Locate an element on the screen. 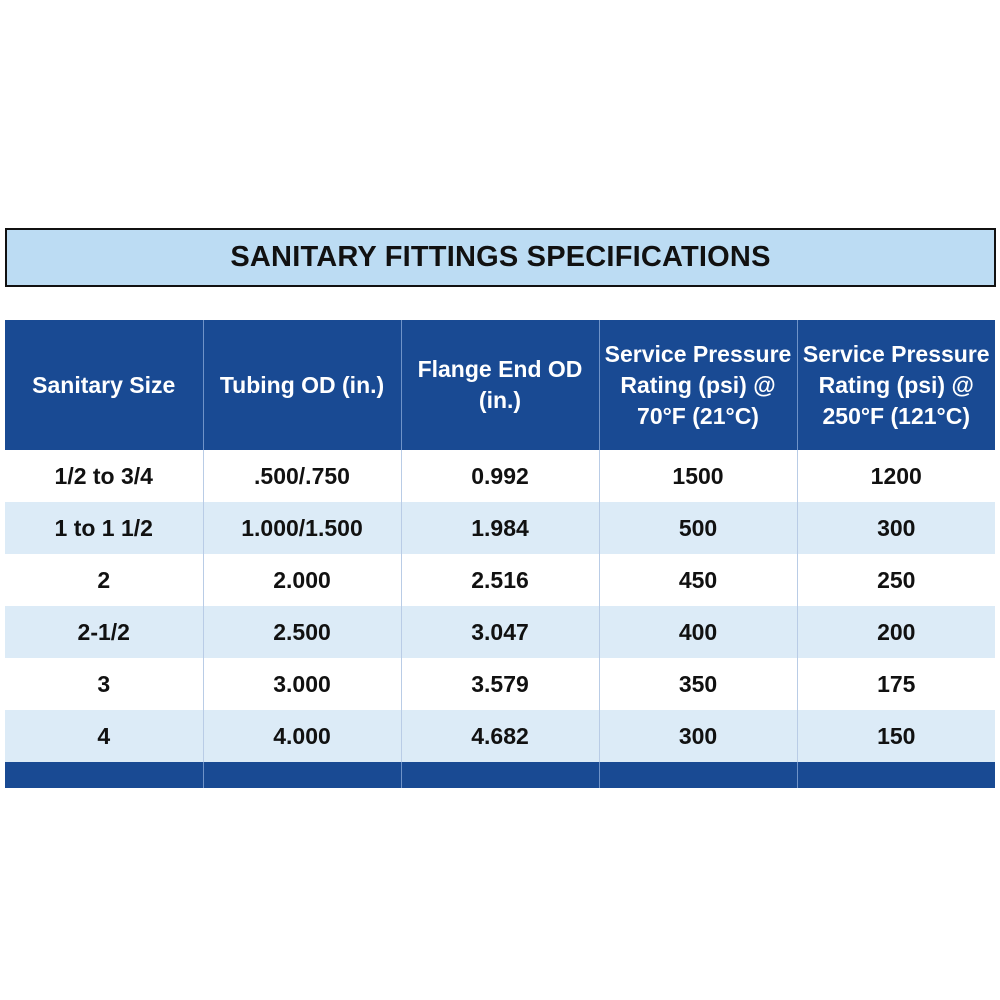 This screenshot has width=1000, height=1000. table-row: 1 to 1 1/2 1.000/1.500 1.984 500 300 is located at coordinates (500, 528).